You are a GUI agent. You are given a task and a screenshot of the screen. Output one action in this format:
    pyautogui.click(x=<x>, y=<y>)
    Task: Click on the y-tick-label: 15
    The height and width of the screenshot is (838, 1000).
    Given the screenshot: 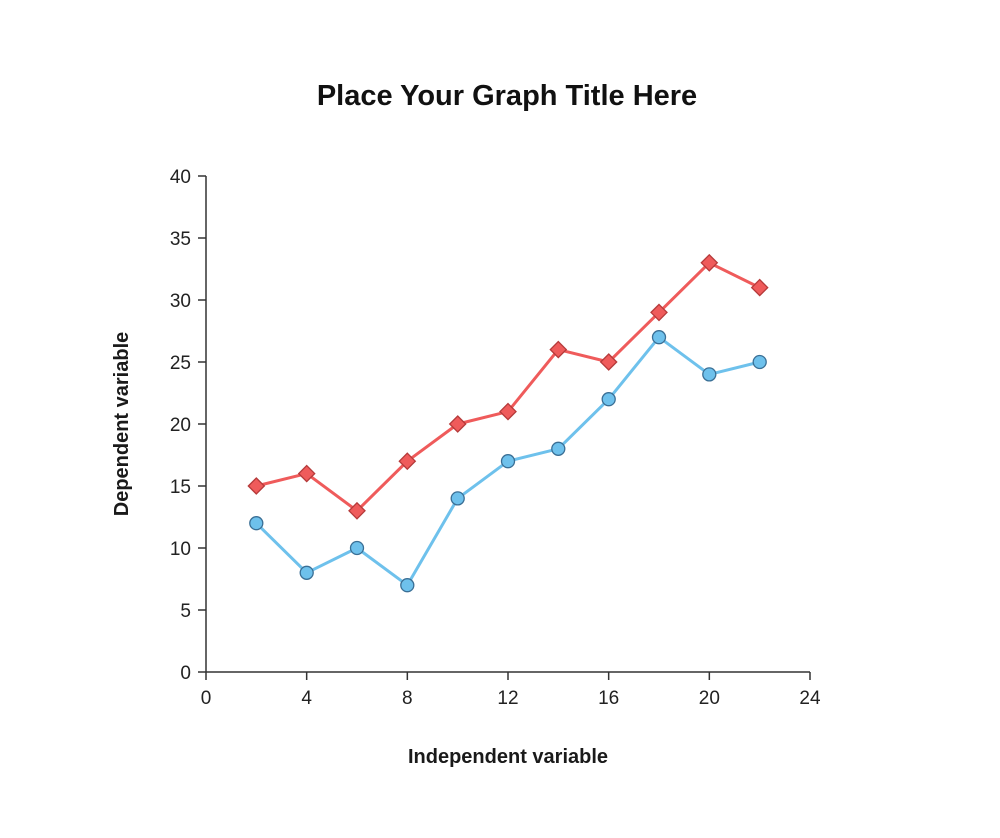 What is the action you would take?
    pyautogui.click(x=180, y=487)
    